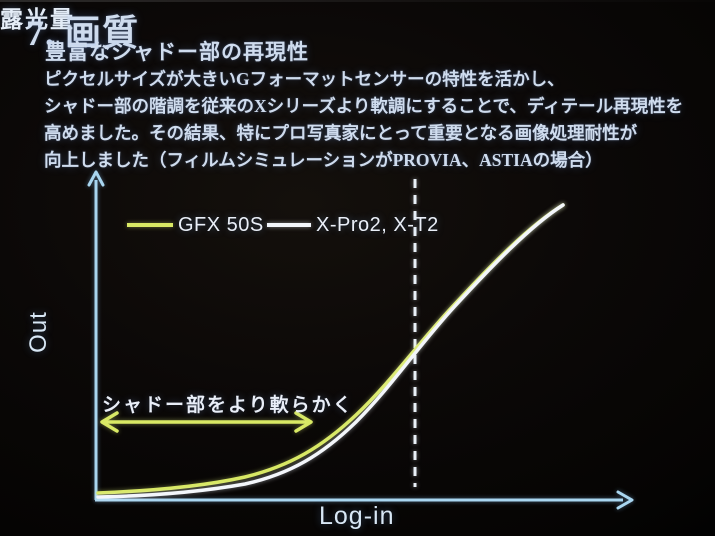 The height and width of the screenshot is (536, 715). Describe the element at coordinates (357, 516) in the screenshot. I see `x-axis-label: Log-in` at that location.